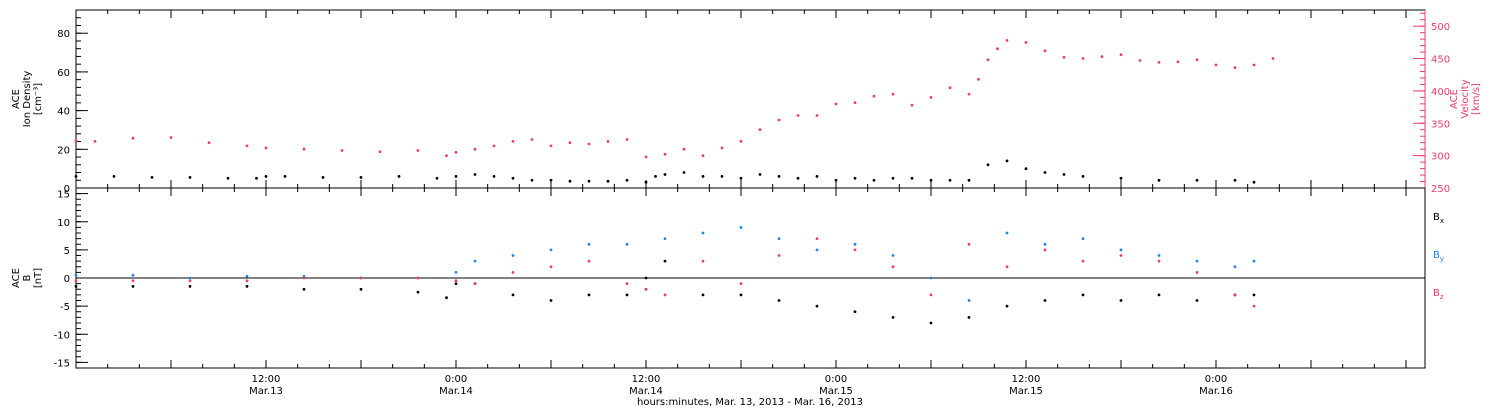 The width and height of the screenshot is (1500, 414). I want to click on y-tick-label: 40, so click(63, 112).